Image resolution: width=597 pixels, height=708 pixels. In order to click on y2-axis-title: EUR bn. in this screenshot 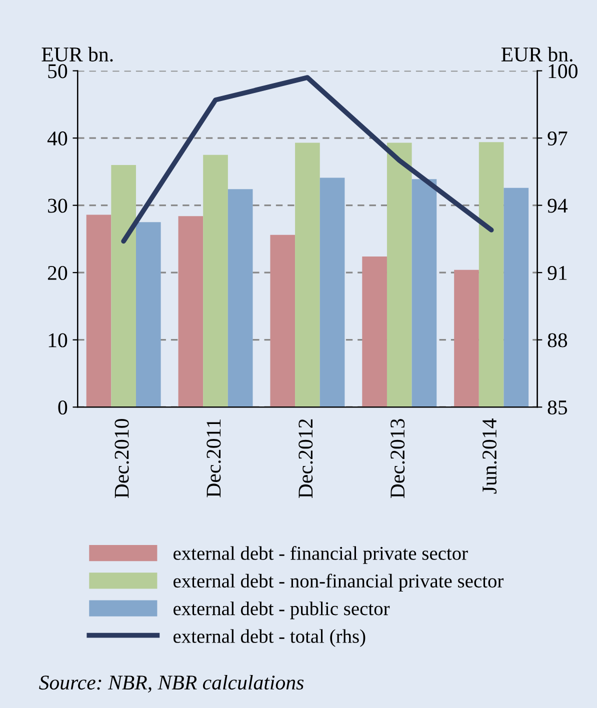, I will do `click(536, 54)`.